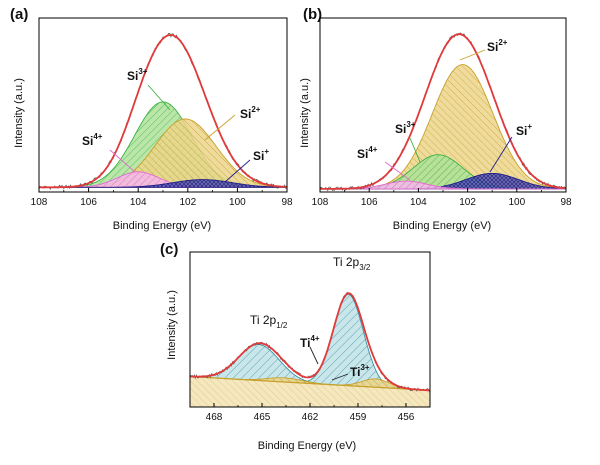 The width and height of the screenshot is (600, 465). I want to click on panel-b-letter: (b), so click(312, 14).